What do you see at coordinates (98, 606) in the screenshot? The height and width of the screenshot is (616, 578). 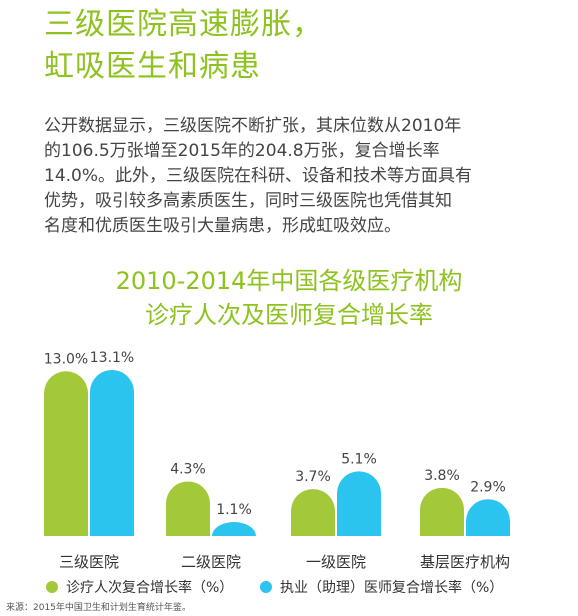 I see `source-note: 来源：2015年中国卫生和计划生育统计年鉴。` at bounding box center [98, 606].